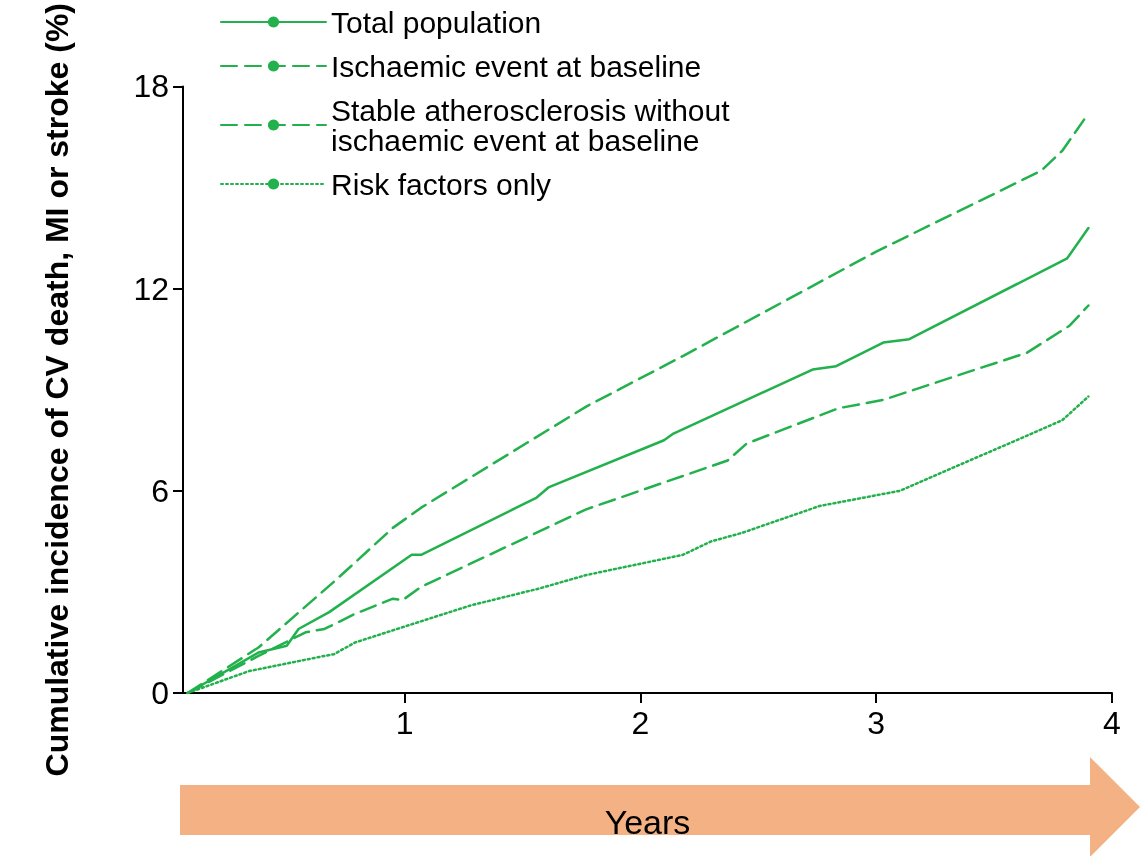 This screenshot has width=1142, height=856. What do you see at coordinates (404, 723) in the screenshot?
I see `x-tick-label: 1` at bounding box center [404, 723].